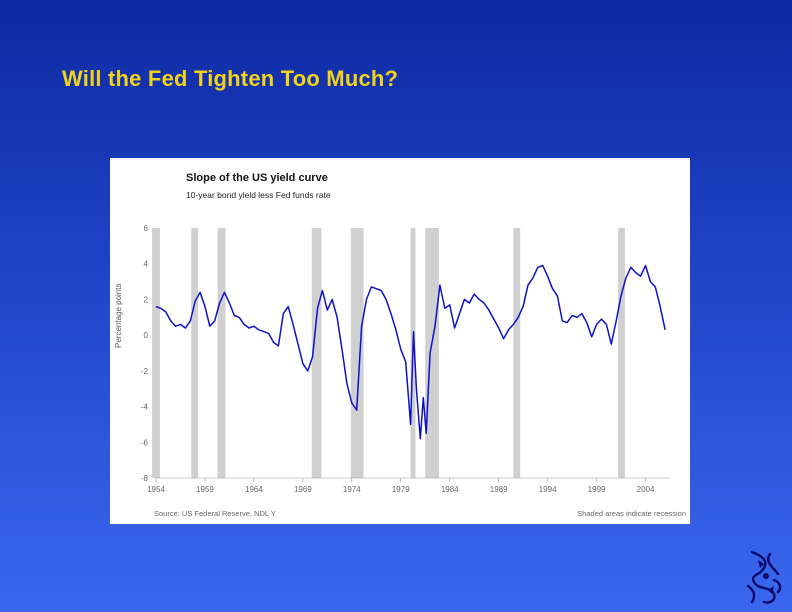 Image resolution: width=792 pixels, height=612 pixels. What do you see at coordinates (303, 489) in the screenshot?
I see `x-tick-label: 1969` at bounding box center [303, 489].